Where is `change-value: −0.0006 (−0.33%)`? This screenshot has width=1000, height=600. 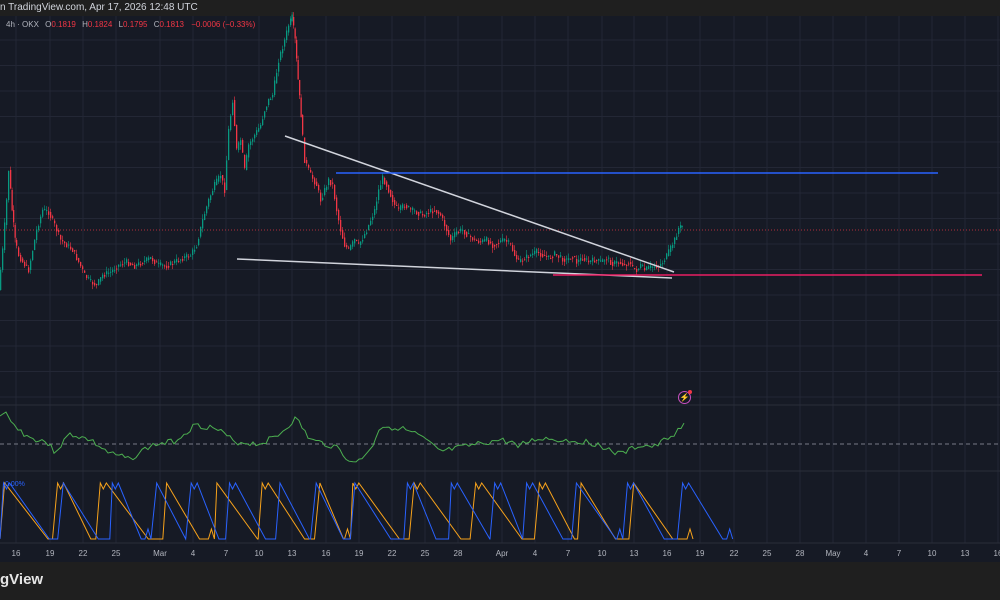 change-value: −0.0006 (−0.33%) is located at coordinates (223, 24).